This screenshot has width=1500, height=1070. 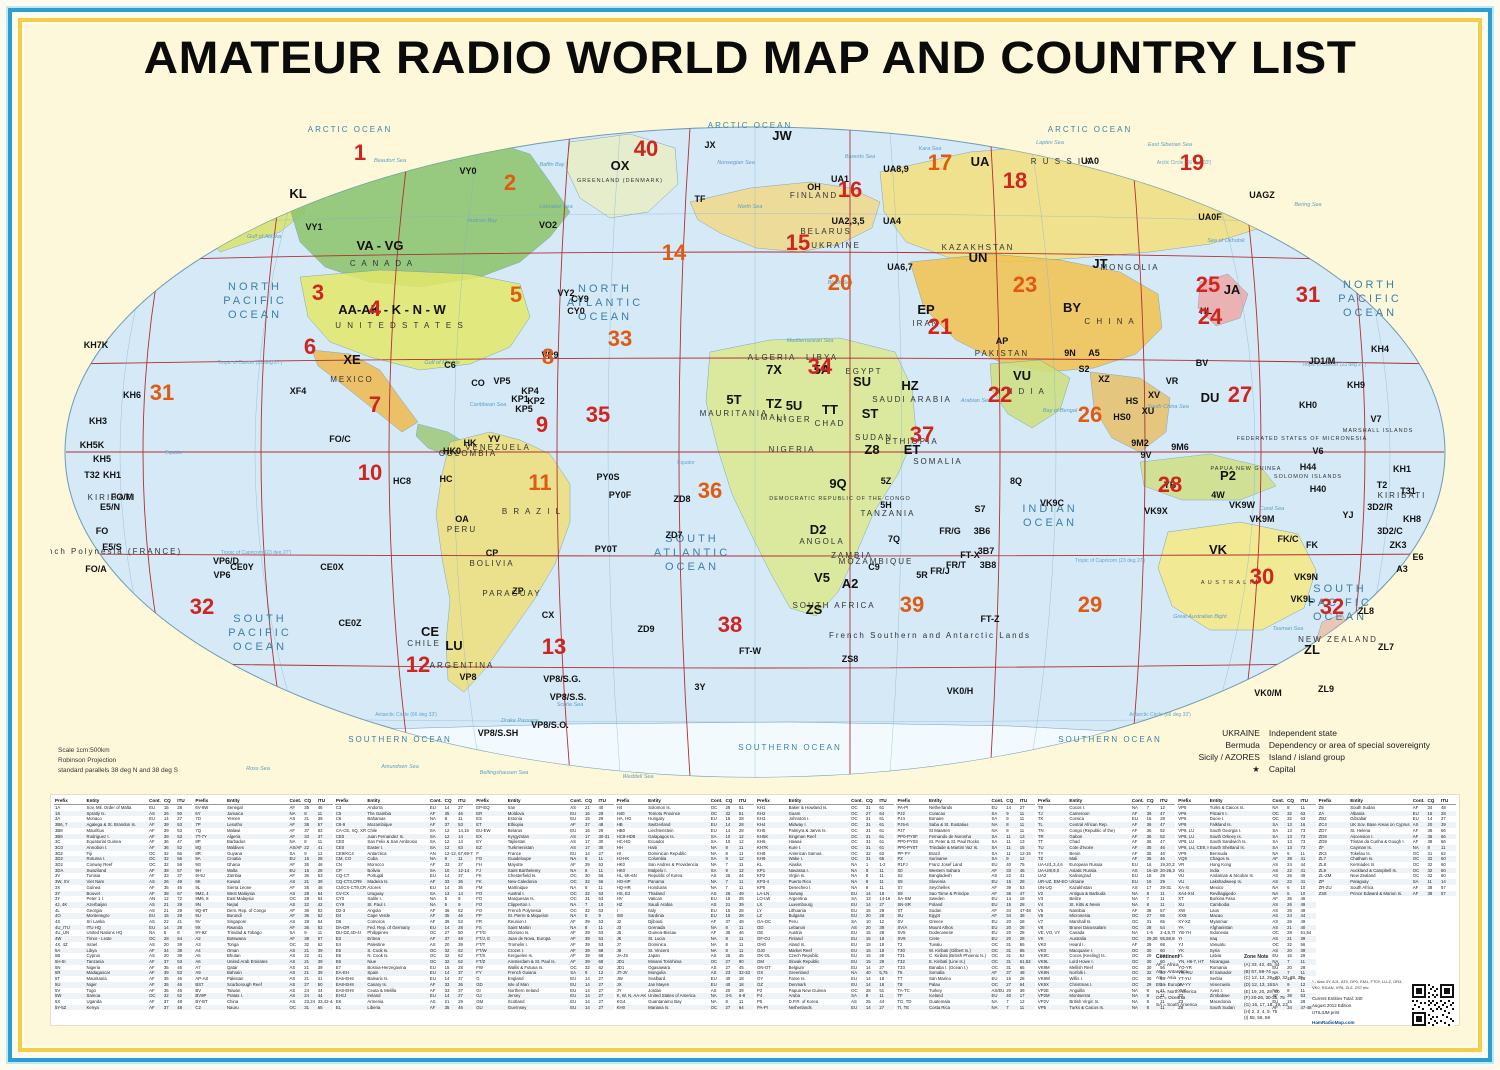 I want to click on table-row: TR Gabon AF 36 52, so click(x=1106, y=836).